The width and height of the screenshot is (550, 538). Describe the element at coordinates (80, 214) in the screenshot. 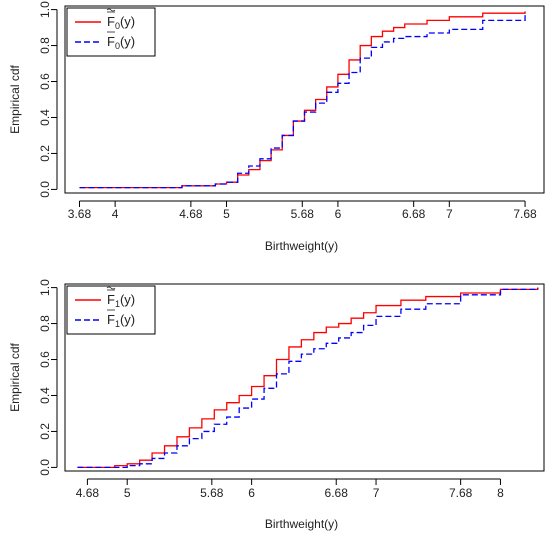

I see `x-tick-label: 3.68` at that location.